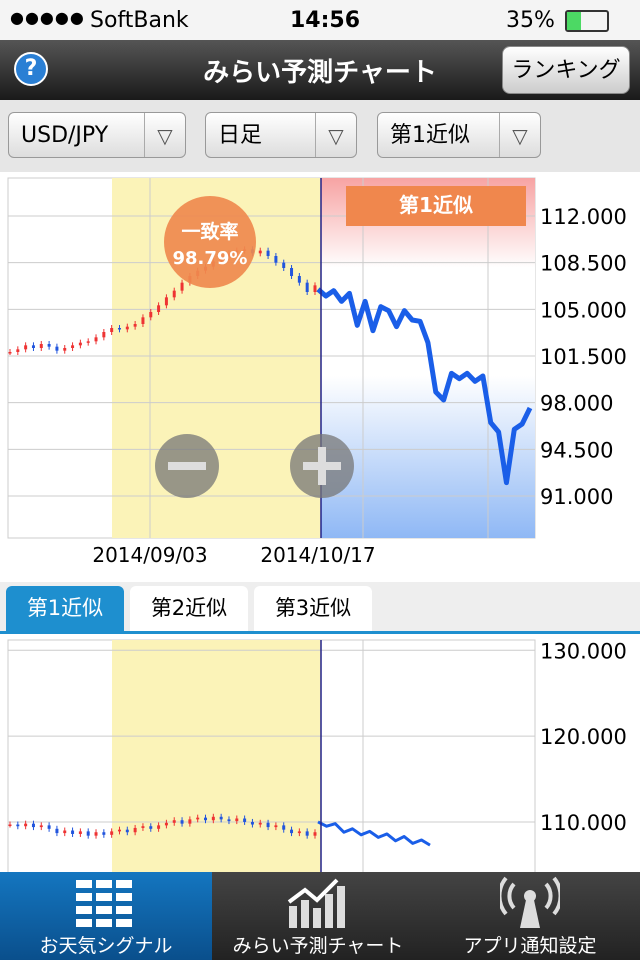 This screenshot has width=640, height=960. I want to click on tab: 第2近似, so click(189, 608).